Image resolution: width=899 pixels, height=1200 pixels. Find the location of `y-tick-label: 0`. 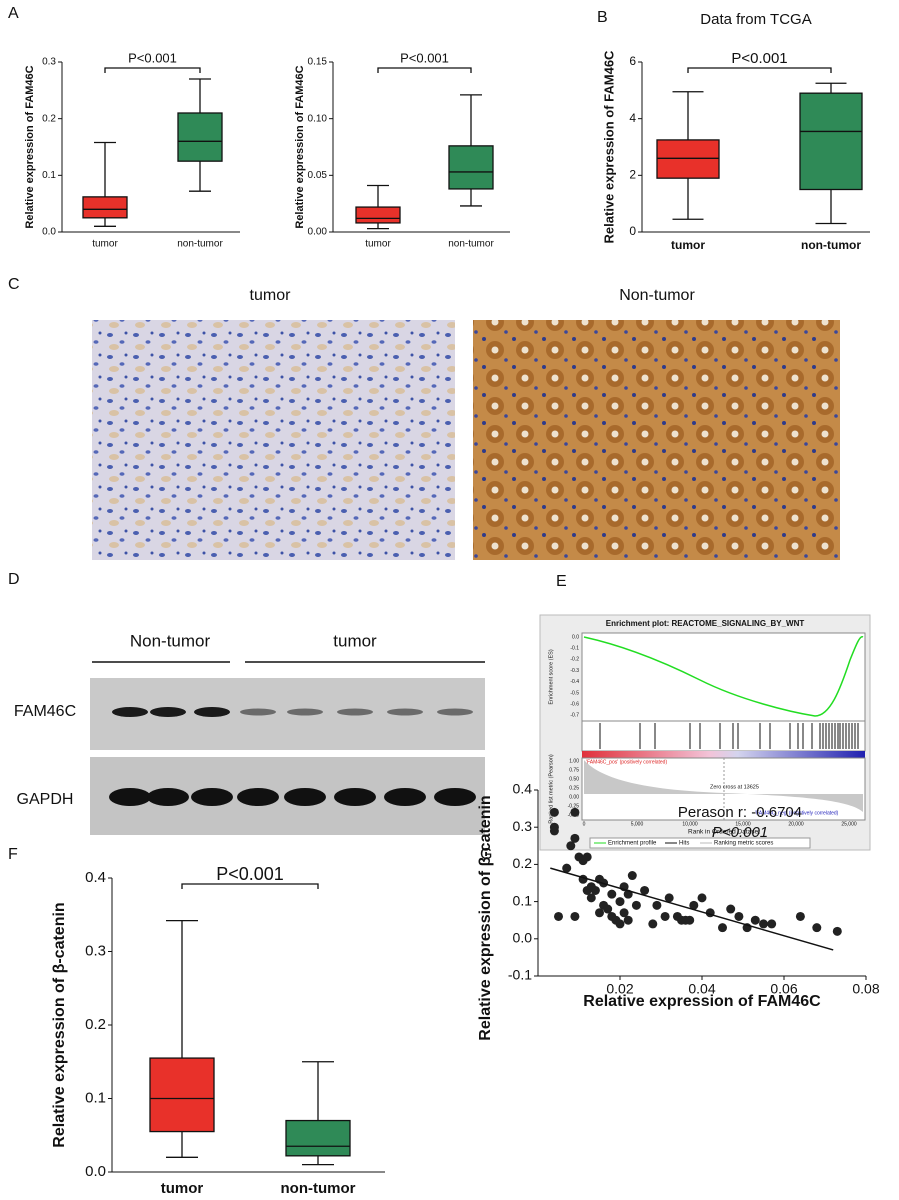

y-tick-label: 0 is located at coordinates (632, 231).